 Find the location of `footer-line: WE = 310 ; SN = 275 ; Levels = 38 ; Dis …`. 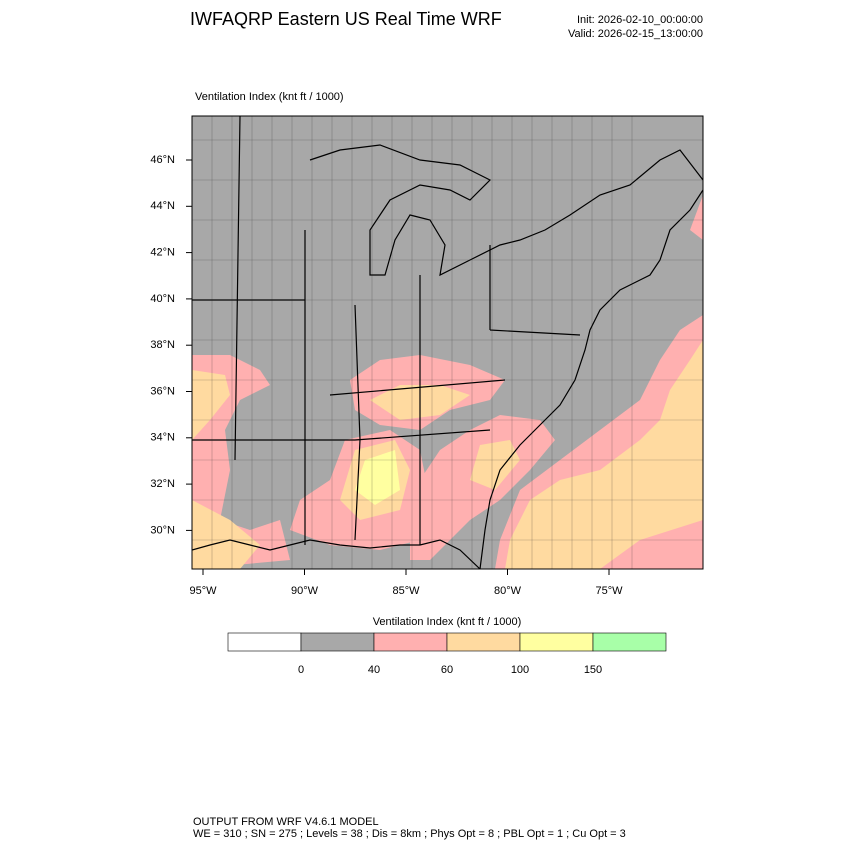

footer-line: WE = 310 ; SN = 275 ; Levels = 38 ; Dis … is located at coordinates (409, 834).